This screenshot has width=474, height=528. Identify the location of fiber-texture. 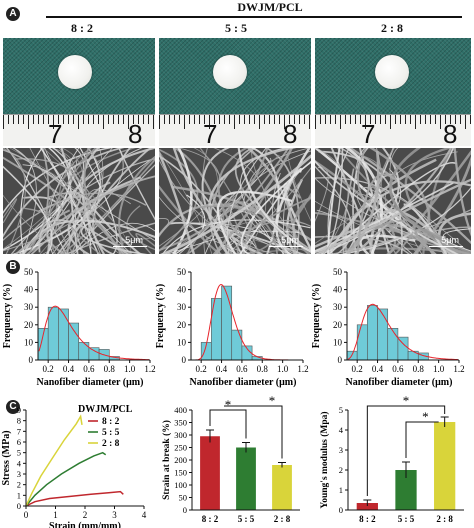
(235, 201).